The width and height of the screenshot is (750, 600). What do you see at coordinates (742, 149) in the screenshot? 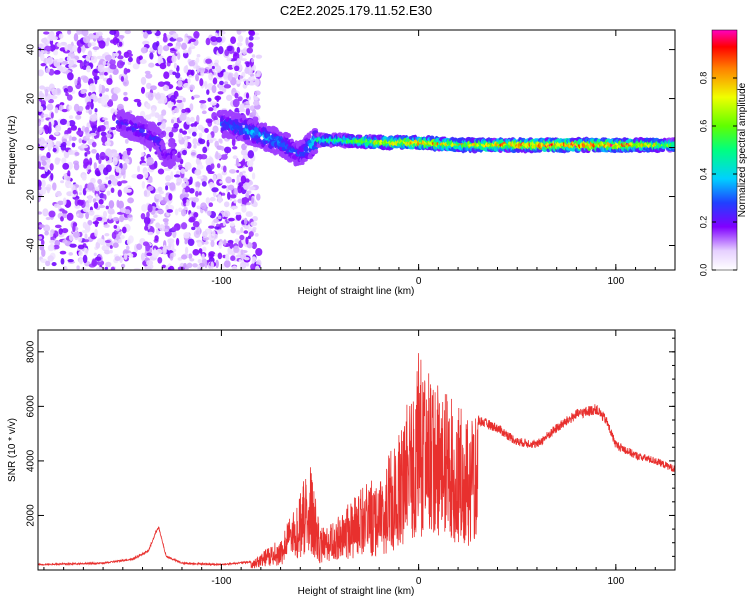
I see `colorbar-label: Normalized spectral amplitude` at bounding box center [742, 149].